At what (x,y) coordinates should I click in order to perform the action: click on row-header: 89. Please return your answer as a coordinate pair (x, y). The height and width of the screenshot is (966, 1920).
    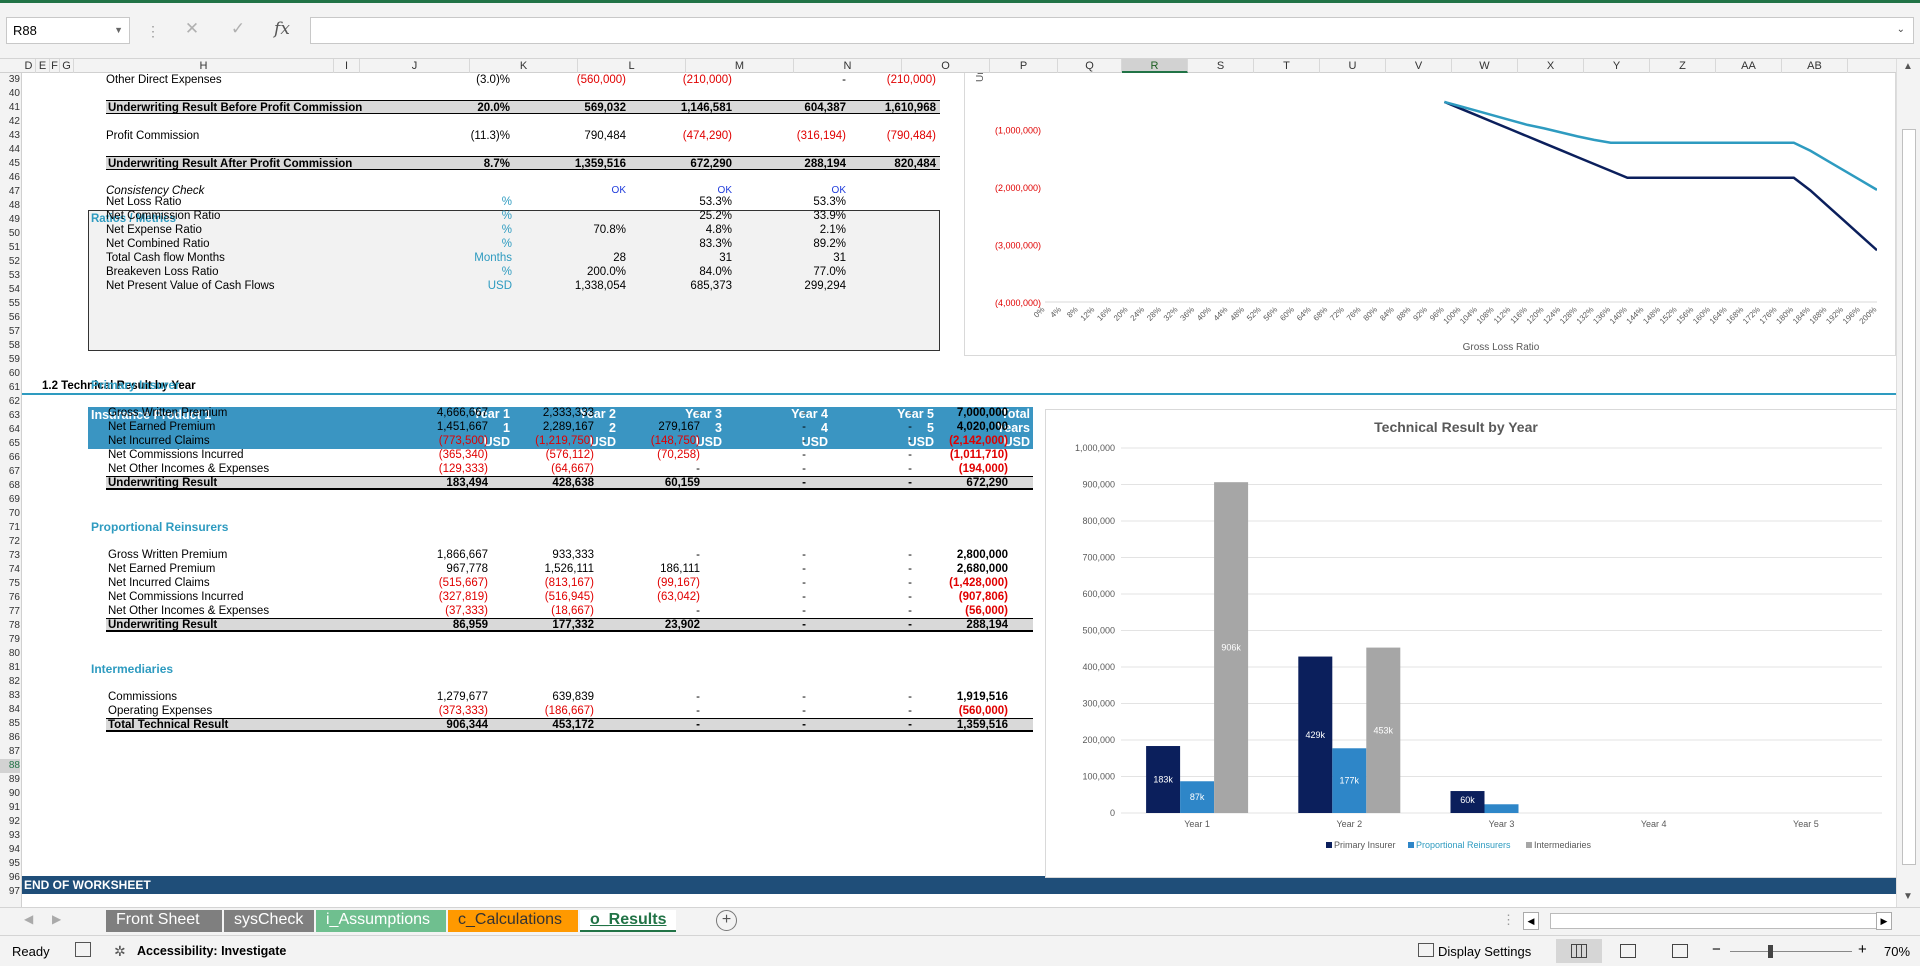
    Looking at the image, I should click on (14, 779).